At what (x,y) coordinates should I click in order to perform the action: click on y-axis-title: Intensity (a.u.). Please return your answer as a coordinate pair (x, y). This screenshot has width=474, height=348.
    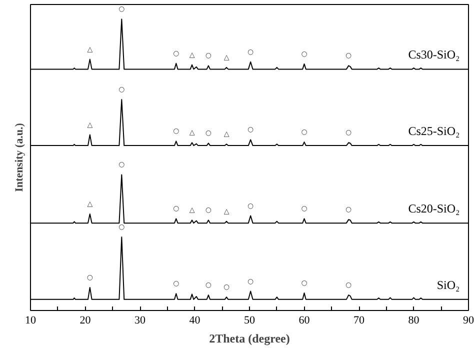
    Looking at the image, I should click on (20, 157).